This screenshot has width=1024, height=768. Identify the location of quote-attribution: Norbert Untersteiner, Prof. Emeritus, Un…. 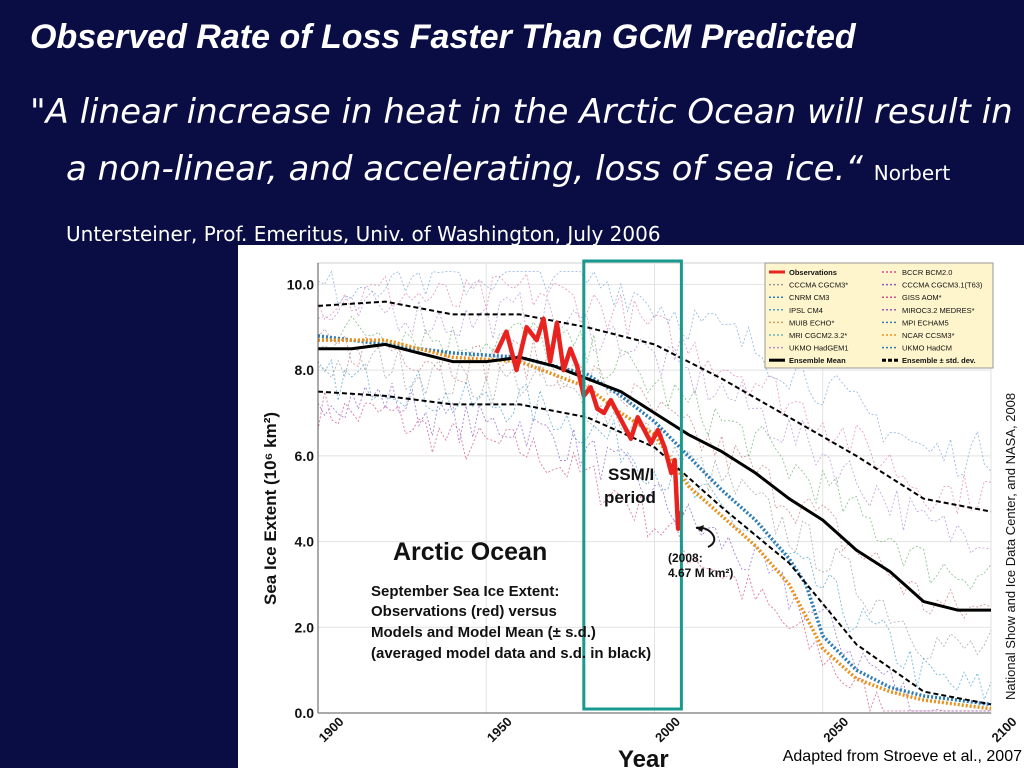
(508, 203).